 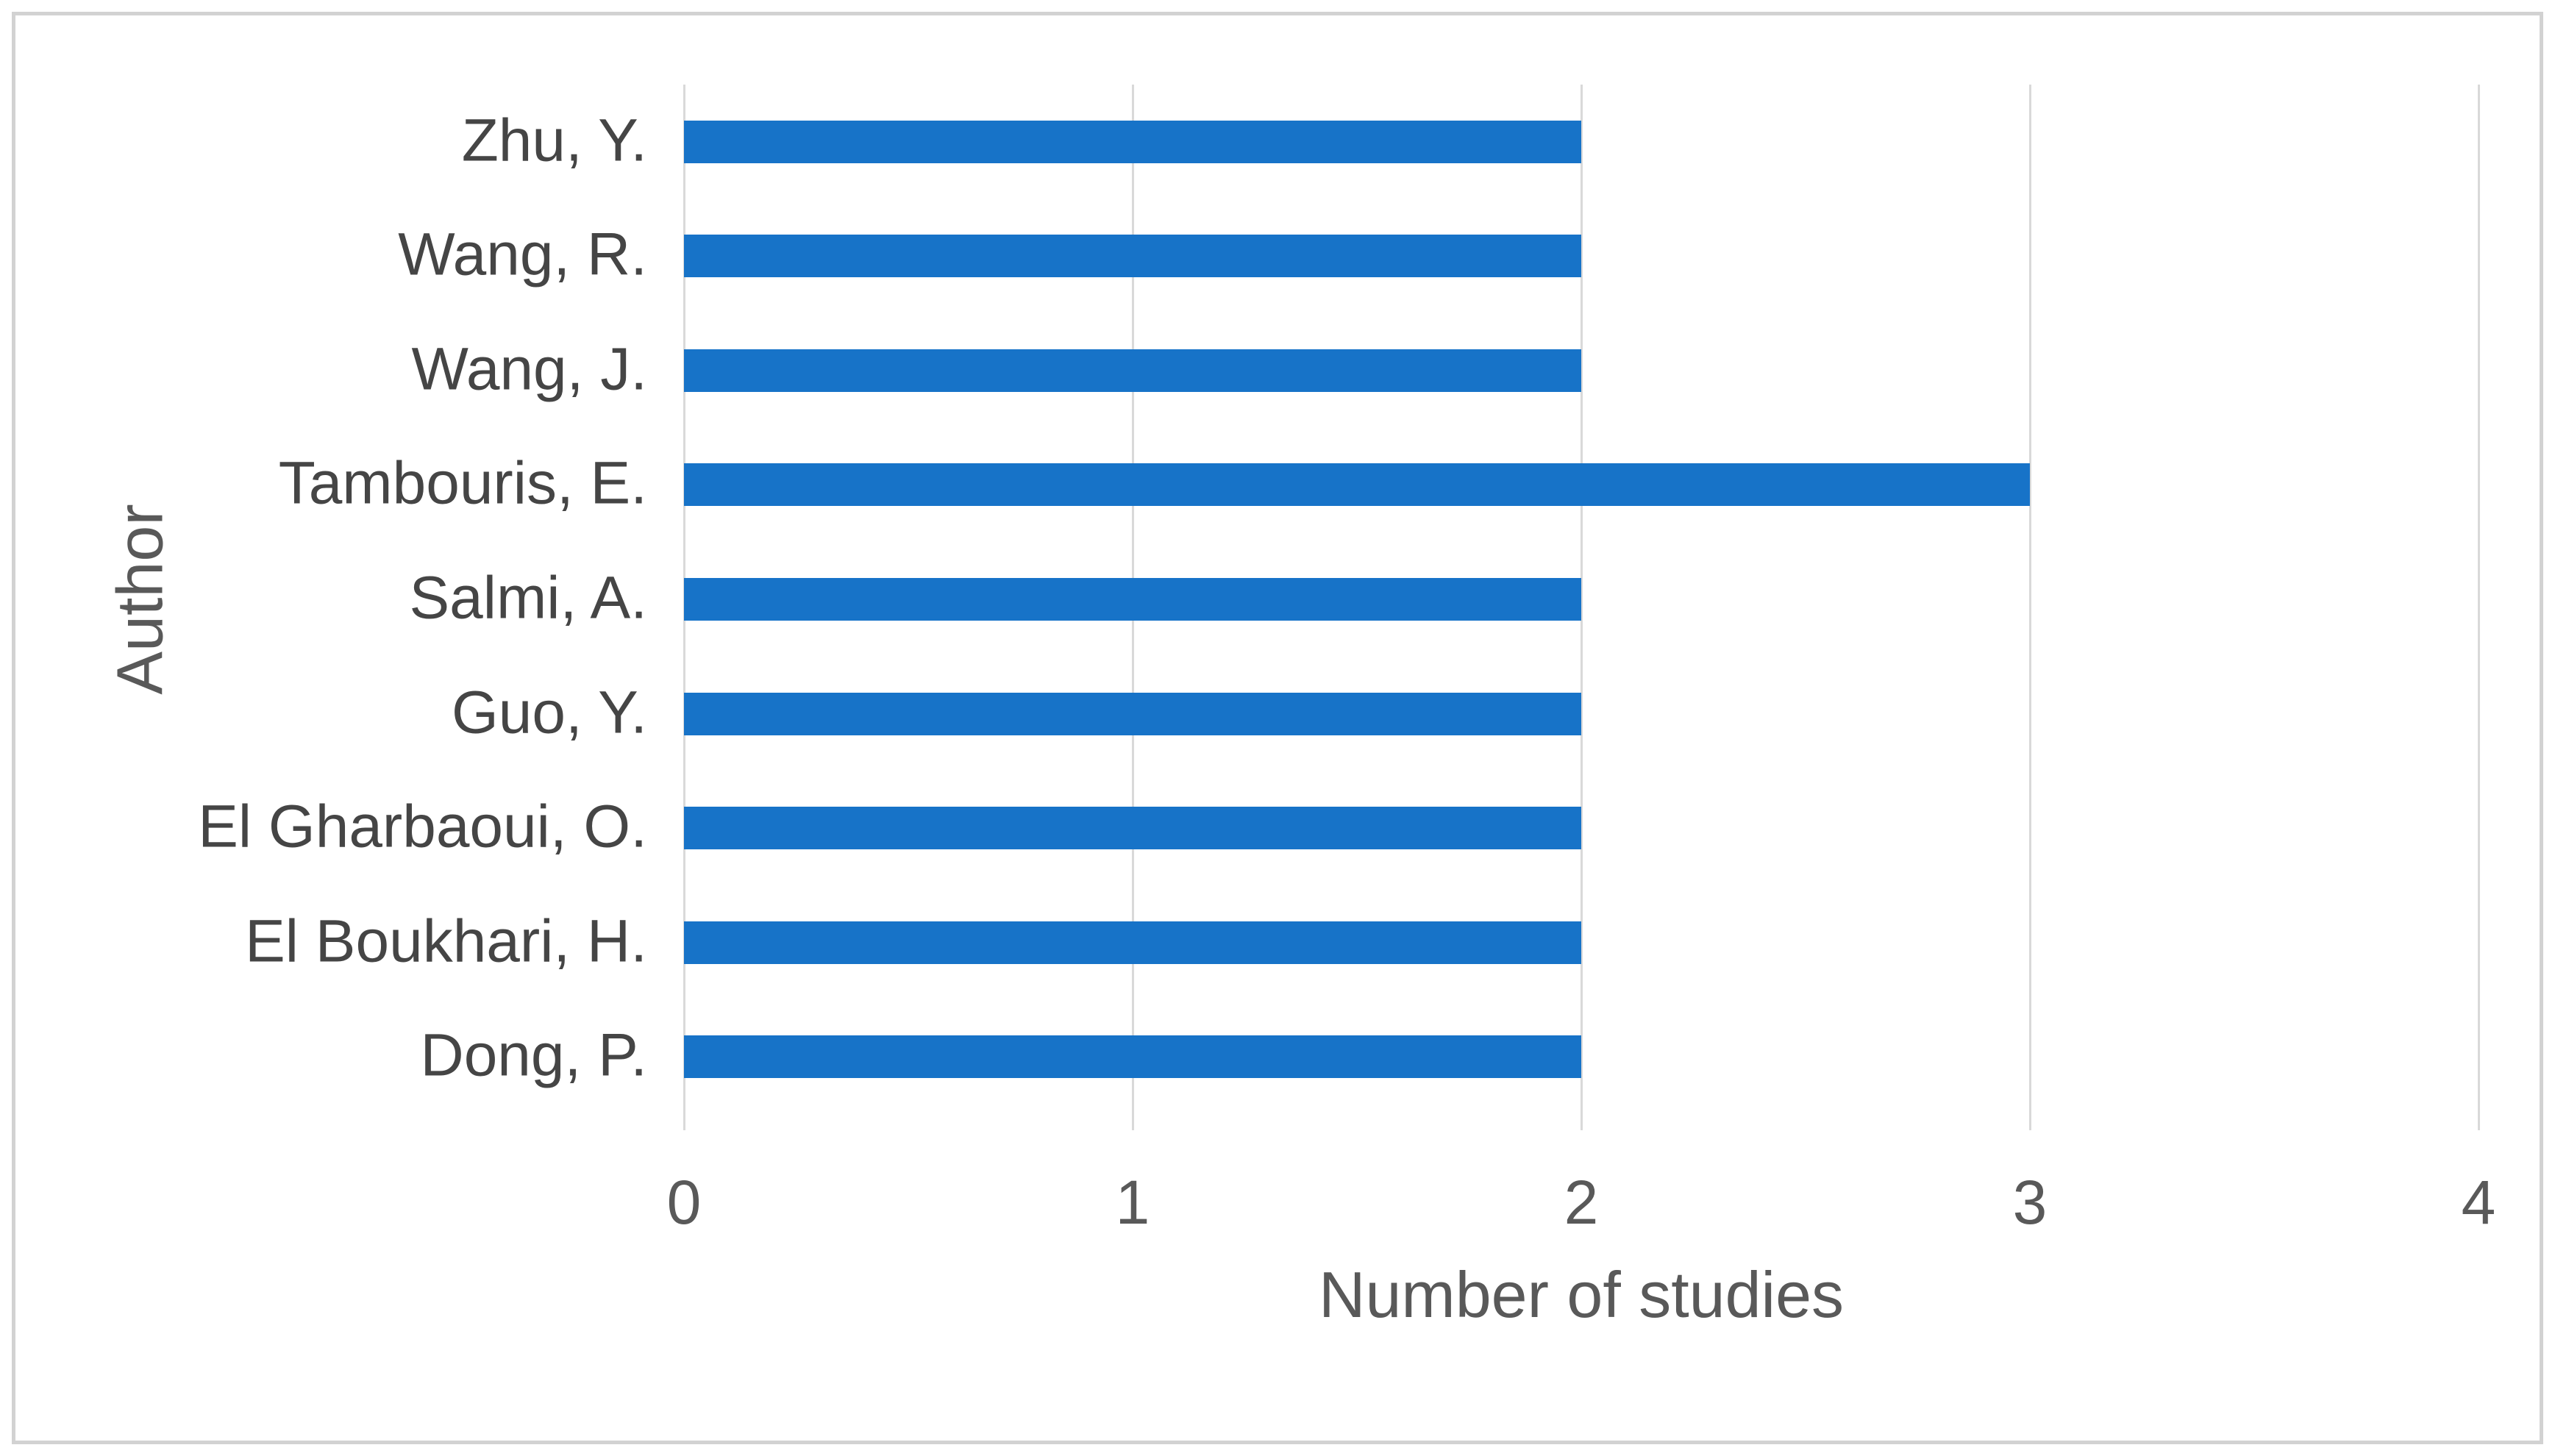 What do you see at coordinates (446, 941) in the screenshot?
I see `y-axis-category-label: El Boukhari, H.` at bounding box center [446, 941].